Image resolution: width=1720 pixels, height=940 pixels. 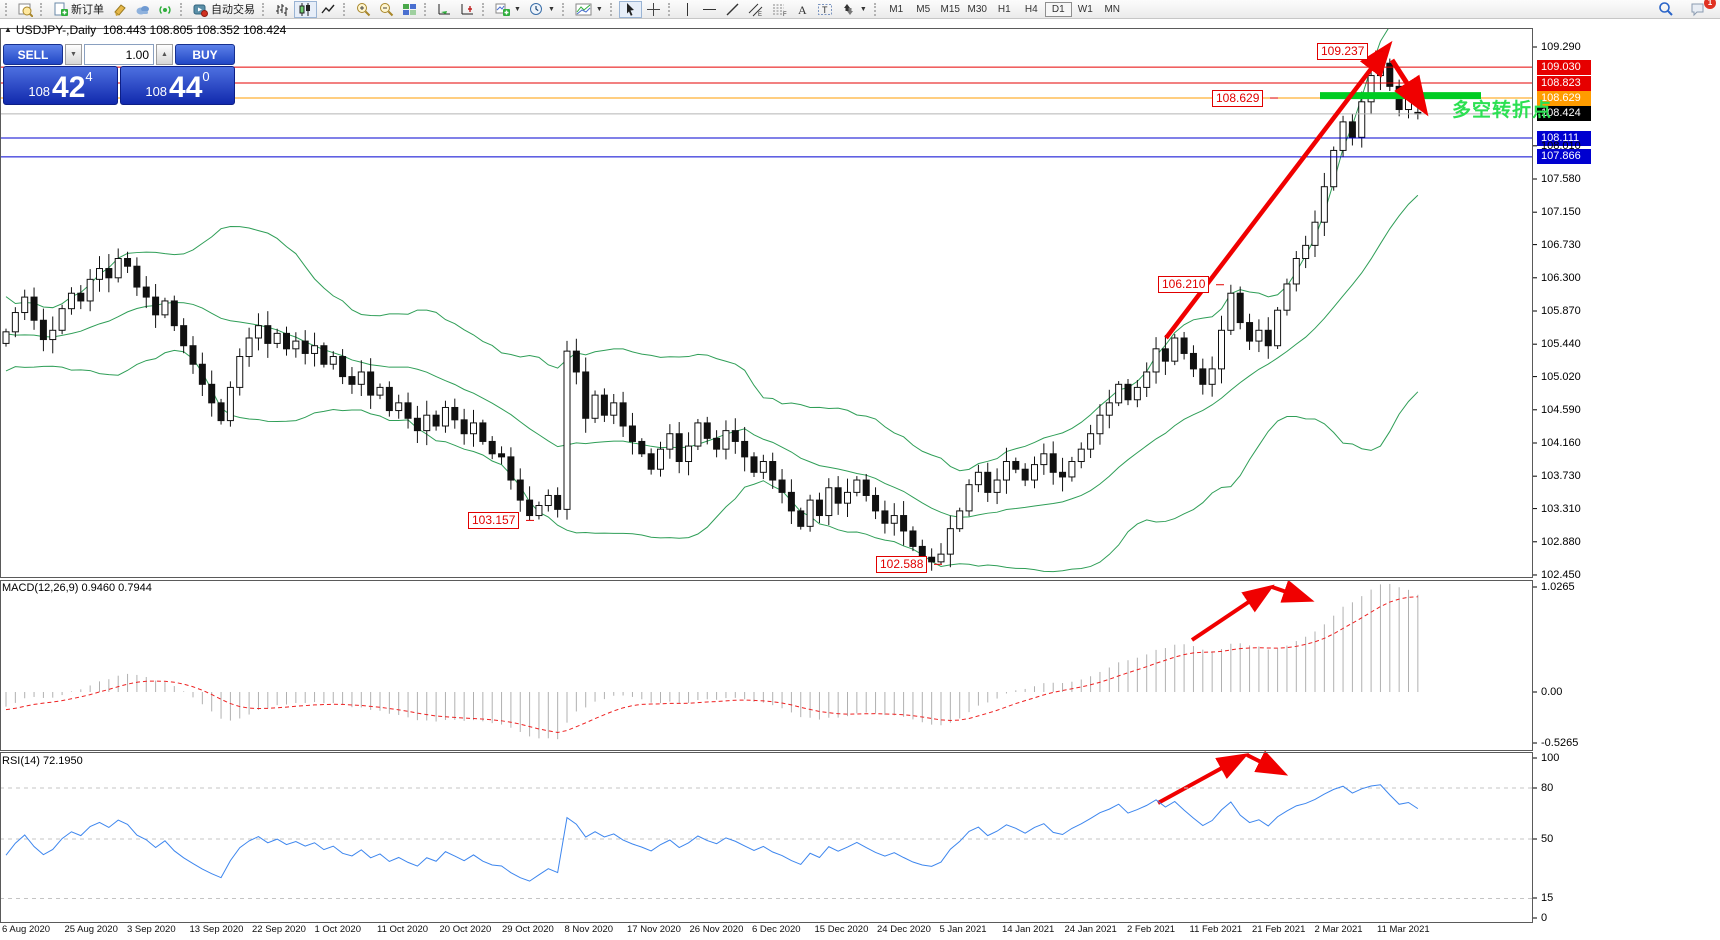 What do you see at coordinates (206, 76) in the screenshot?
I see `buy-price-sup: 0` at bounding box center [206, 76].